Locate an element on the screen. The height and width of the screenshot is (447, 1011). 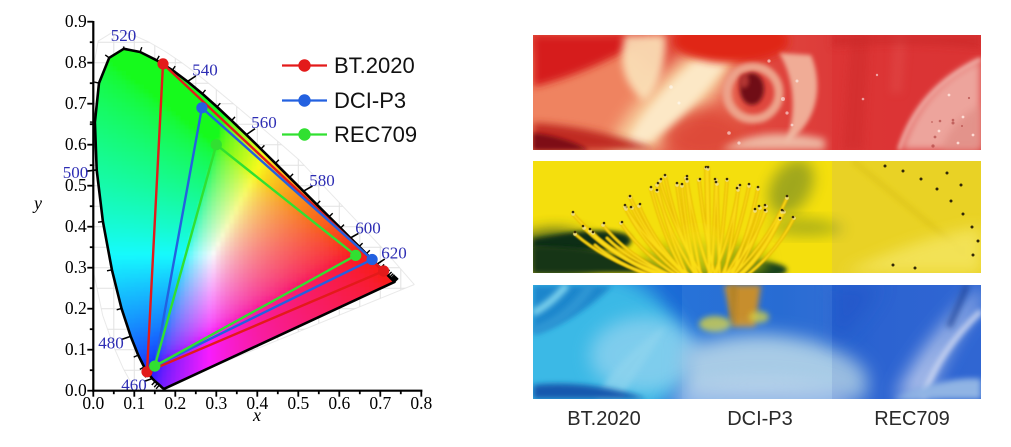
svg-text: 600 is located at coordinates (368, 228).